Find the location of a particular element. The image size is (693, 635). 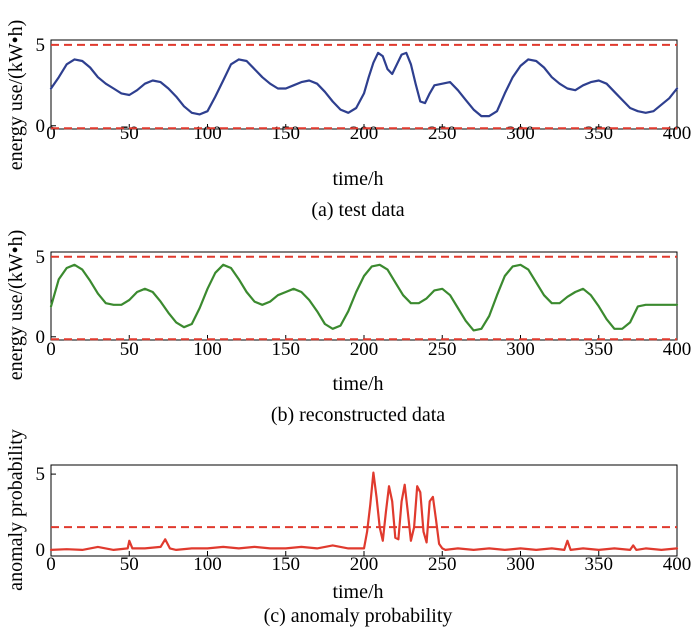

panel-caption: (c) anomaly probability is located at coordinates (358, 616).